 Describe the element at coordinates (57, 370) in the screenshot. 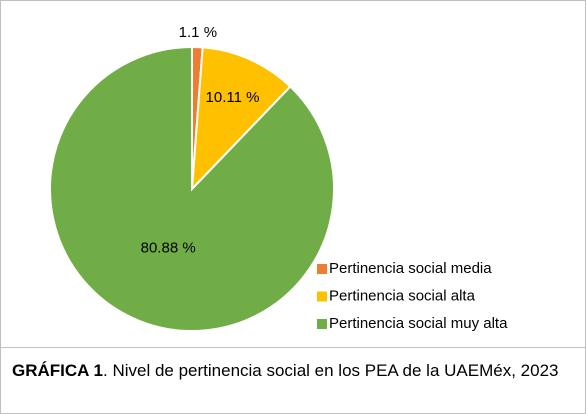

I see `caption-label: GRÁFICA 1` at that location.